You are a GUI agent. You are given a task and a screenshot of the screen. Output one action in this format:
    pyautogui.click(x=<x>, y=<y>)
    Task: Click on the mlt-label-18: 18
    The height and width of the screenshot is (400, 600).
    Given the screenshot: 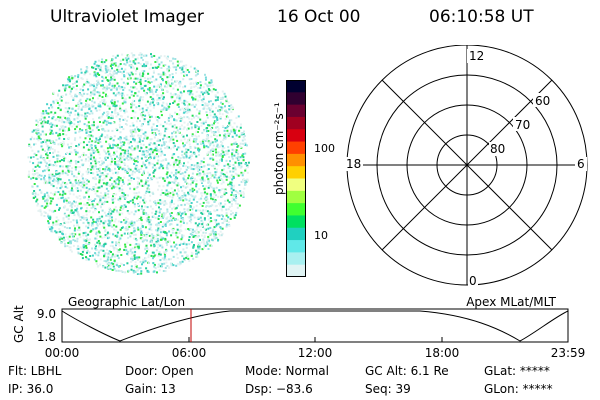 What is the action you would take?
    pyautogui.click(x=353, y=164)
    